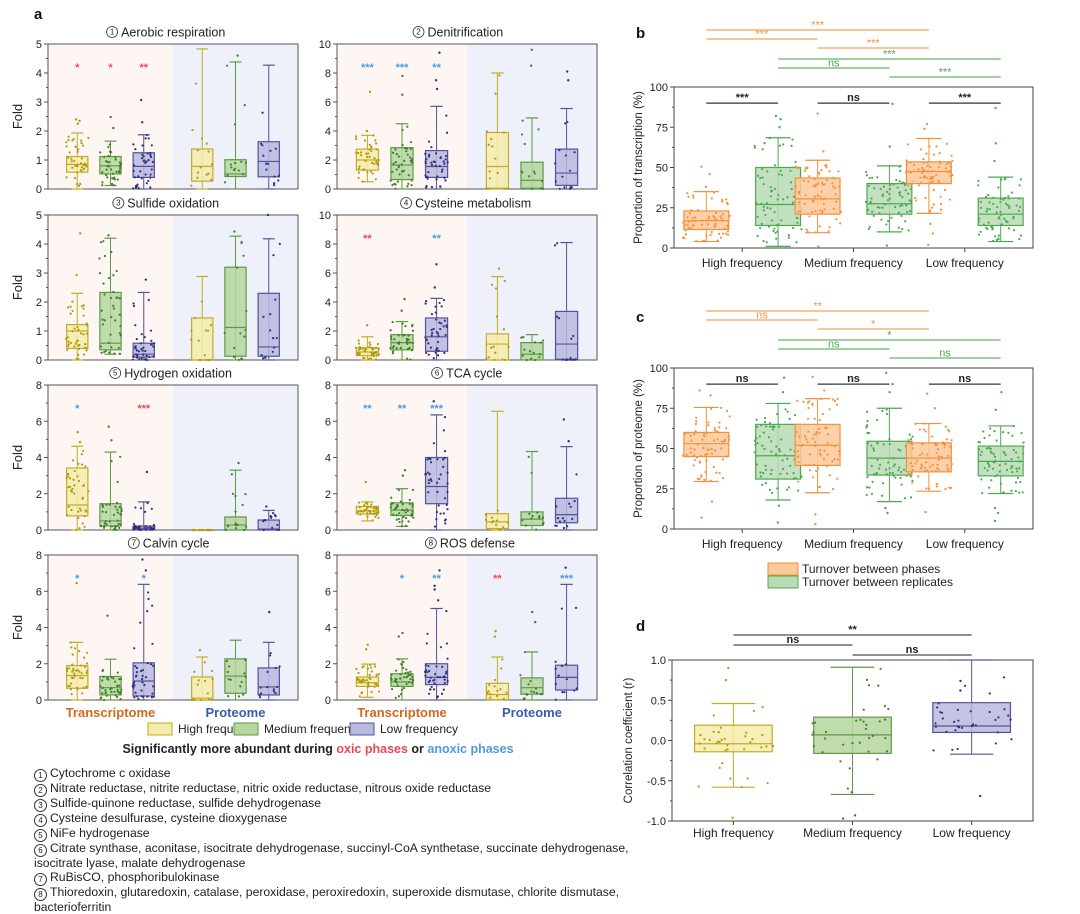 The height and width of the screenshot is (914, 1080). Describe the element at coordinates (474, 374) in the screenshot. I see `subplot-title-text: TCA cycle` at that location.